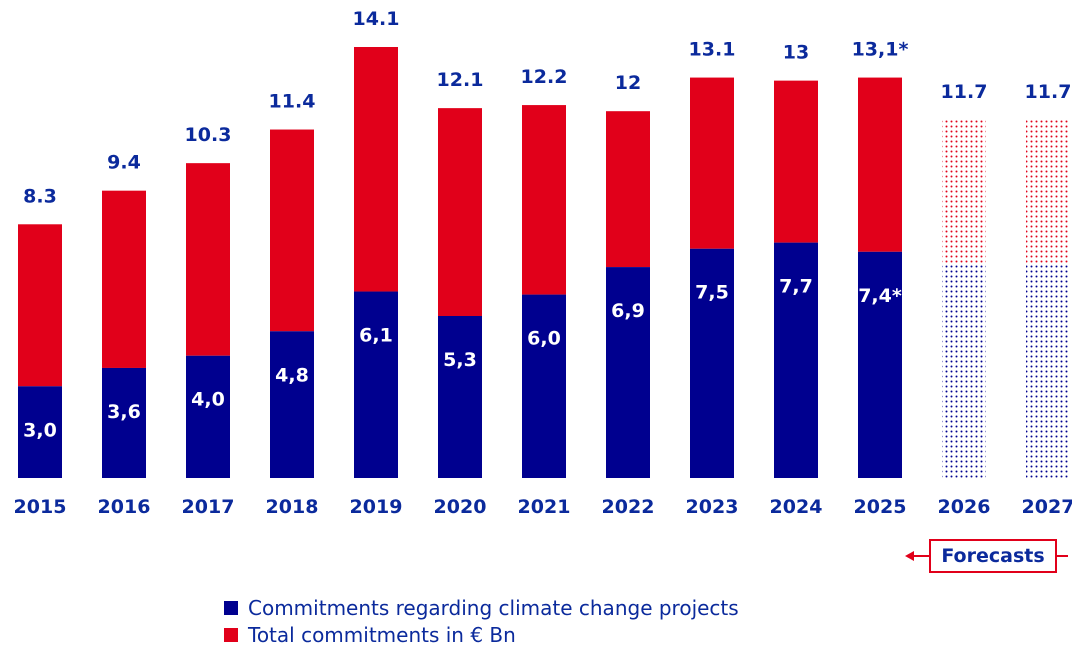 The width and height of the screenshot is (1072, 648). Describe the element at coordinates (880, 164) in the screenshot. I see `bar-total-2025` at that location.